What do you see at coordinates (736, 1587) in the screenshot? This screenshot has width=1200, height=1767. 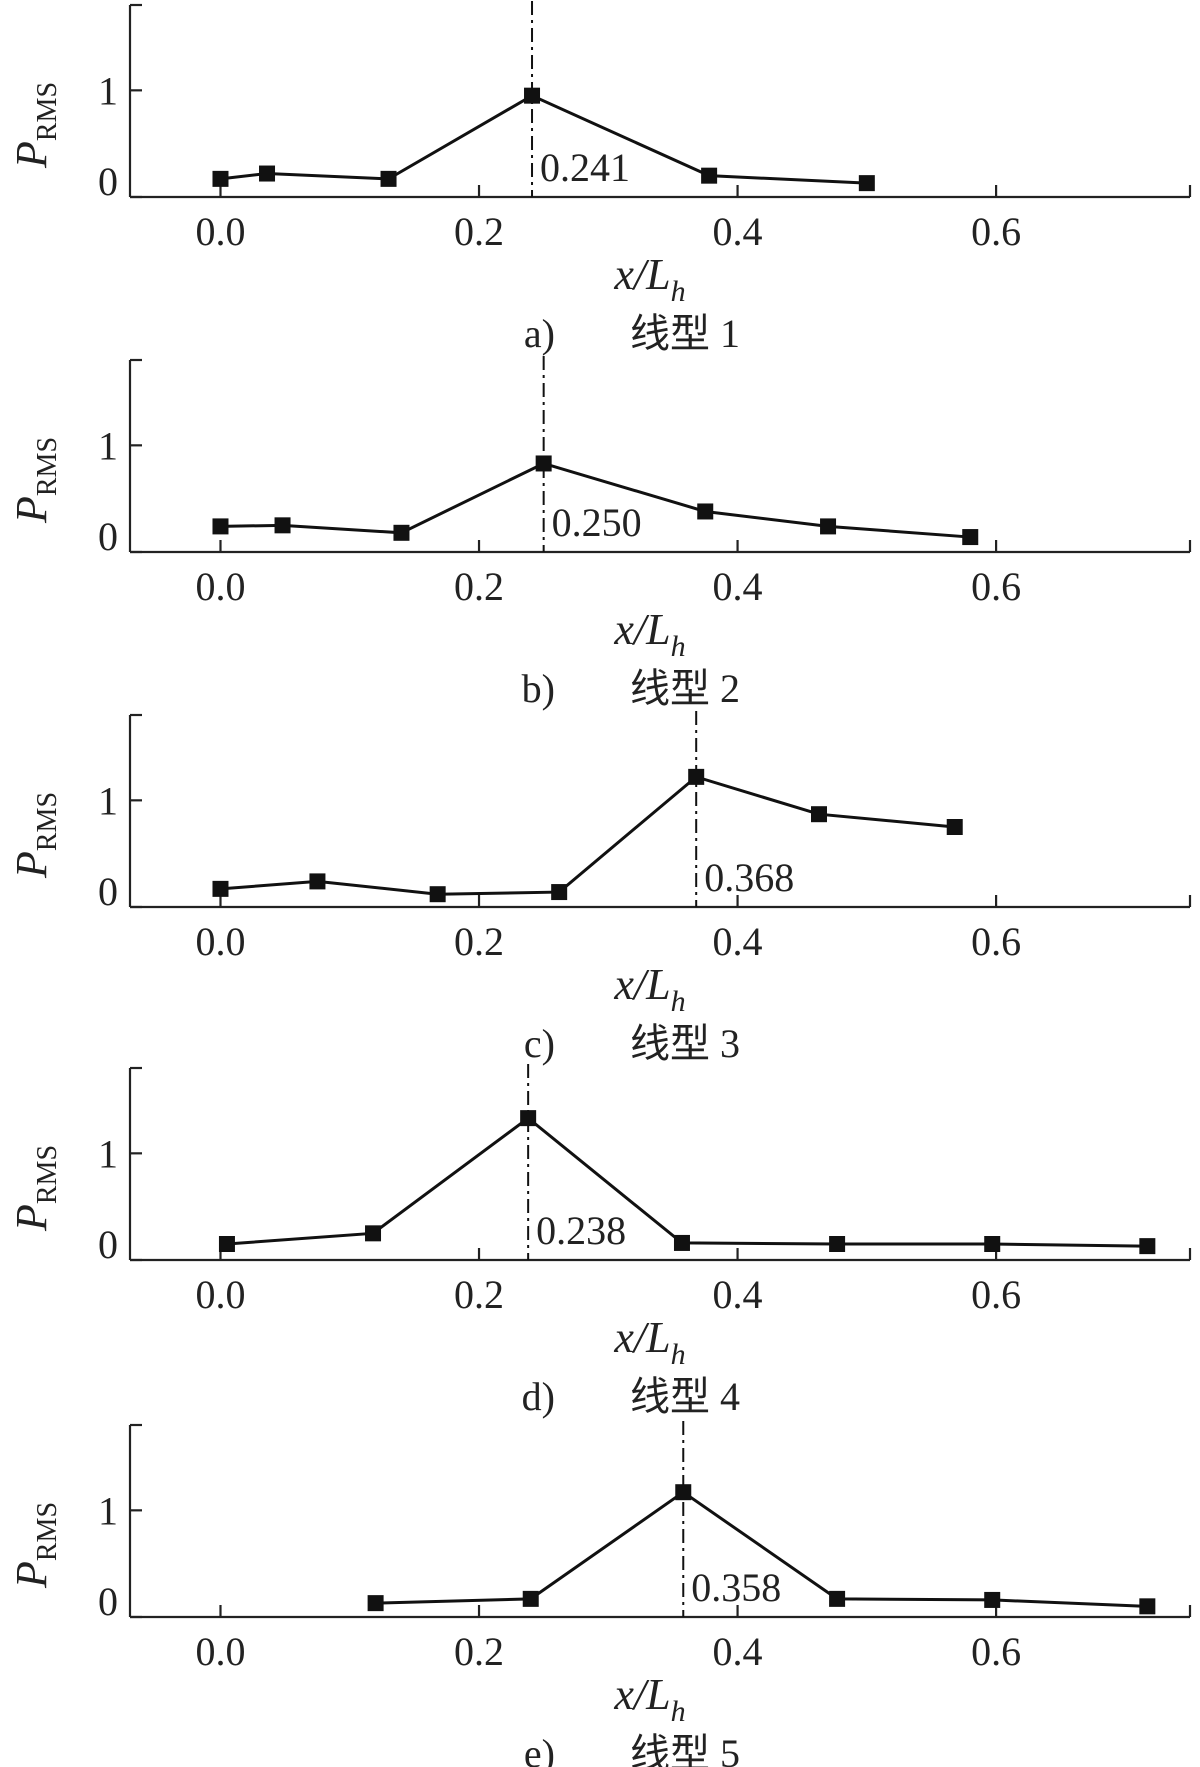 I see `peak-value-label: 0.358` at bounding box center [736, 1587].